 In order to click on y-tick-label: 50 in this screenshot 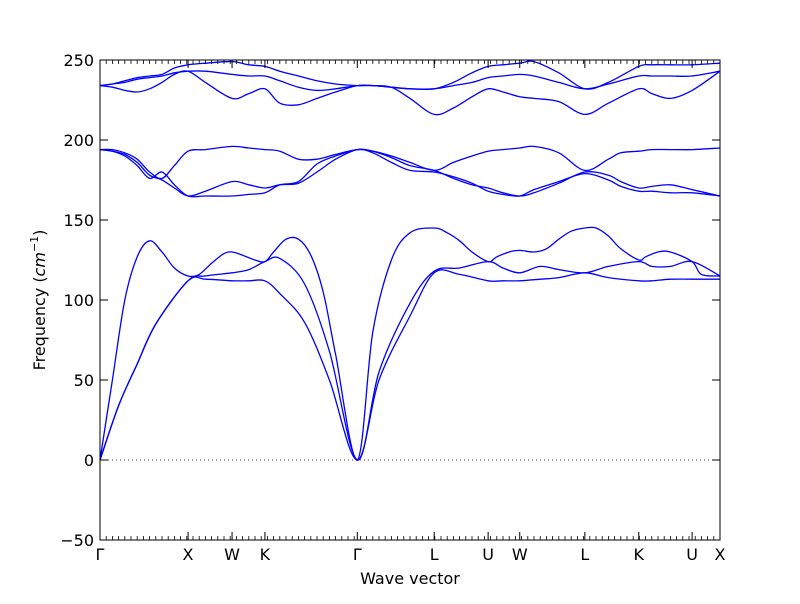, I will do `click(84, 380)`.